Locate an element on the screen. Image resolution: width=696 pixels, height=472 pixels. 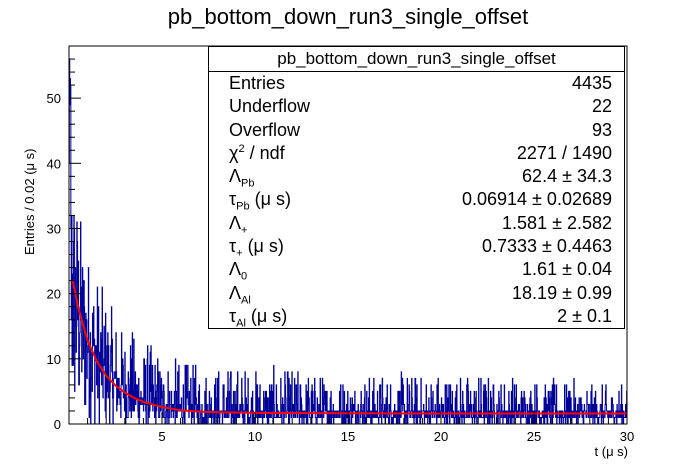
x-tick-label: 15 is located at coordinates (348, 436).